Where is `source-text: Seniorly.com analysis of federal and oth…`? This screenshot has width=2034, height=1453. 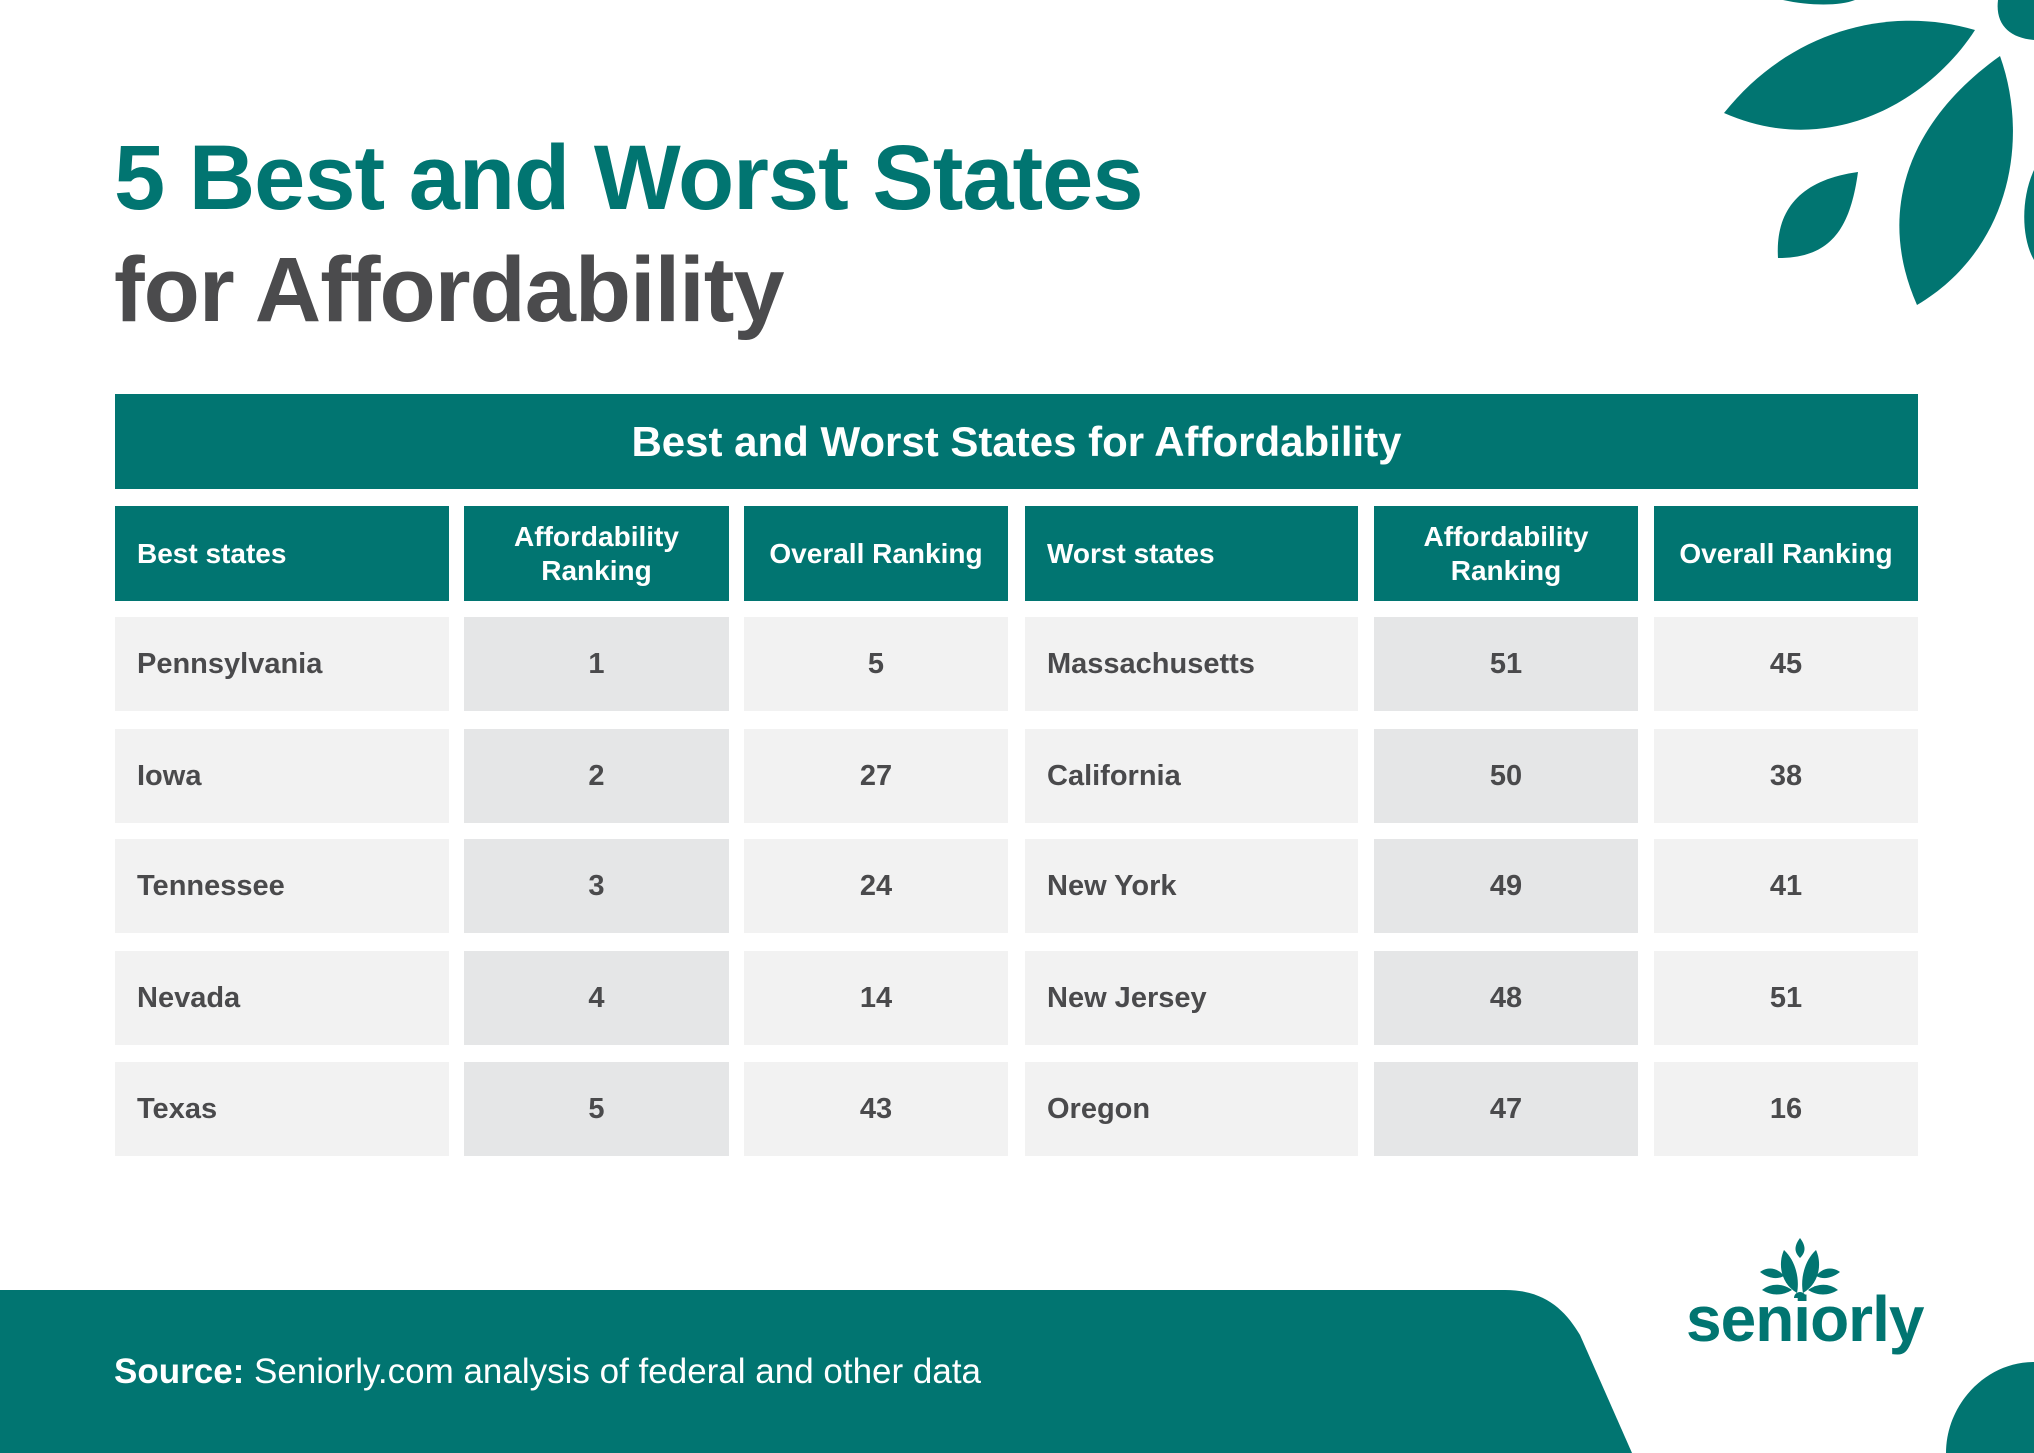
source-text: Seniorly.com analysis of federal and oth… is located at coordinates (613, 1371).